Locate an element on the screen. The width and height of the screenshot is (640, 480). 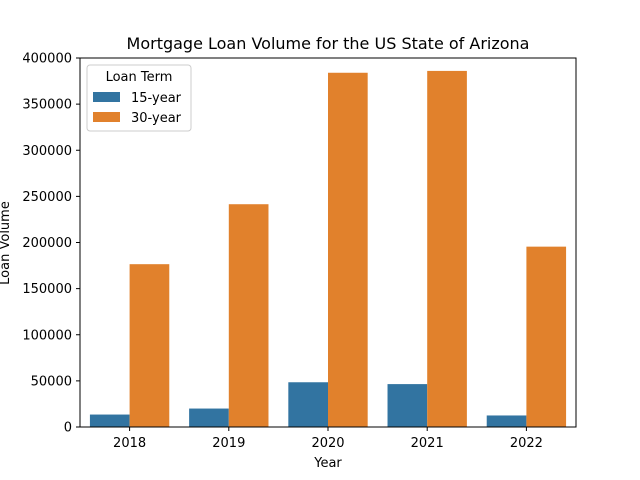
legend-label-30-year: 30-year is located at coordinates (156, 118).